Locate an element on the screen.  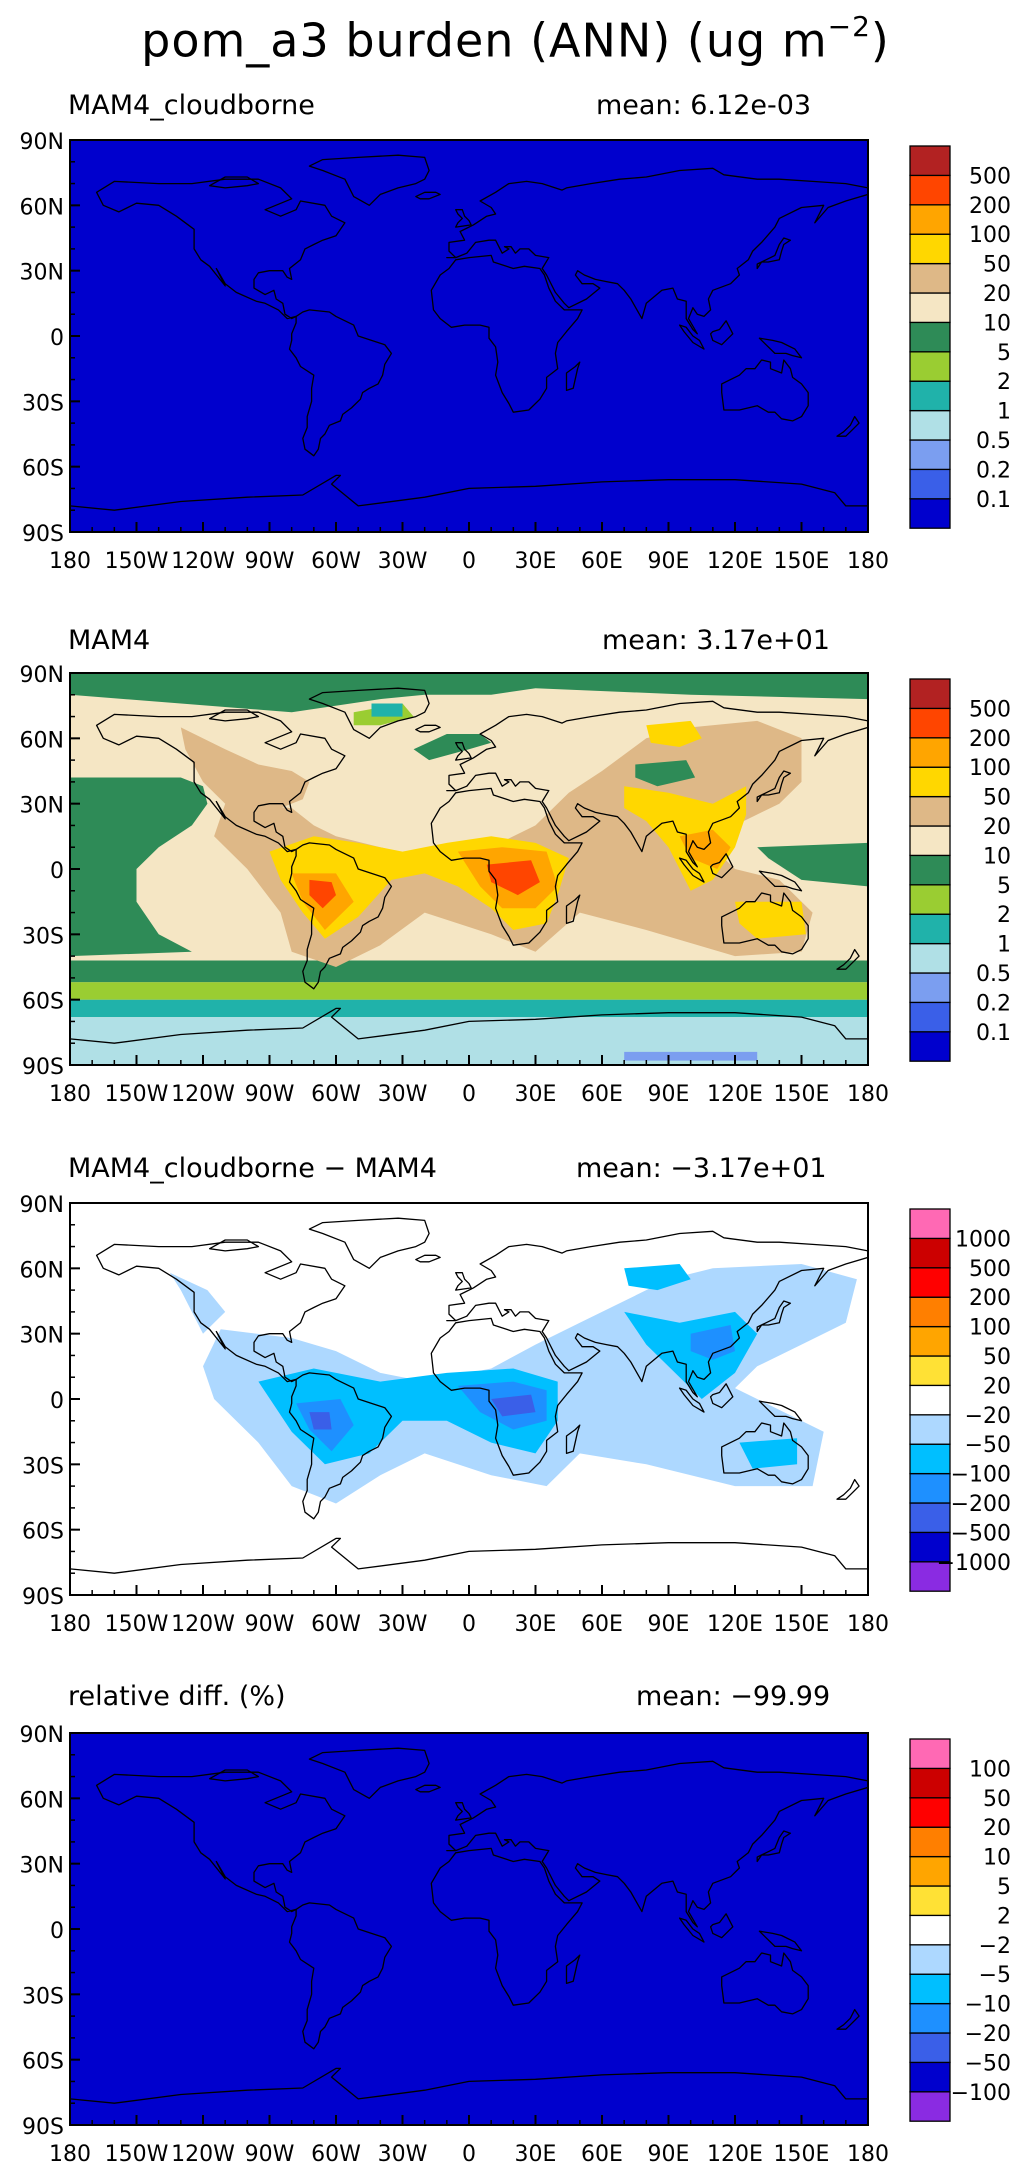
lat-tick-label: 30N is located at coordinates (42, 806).